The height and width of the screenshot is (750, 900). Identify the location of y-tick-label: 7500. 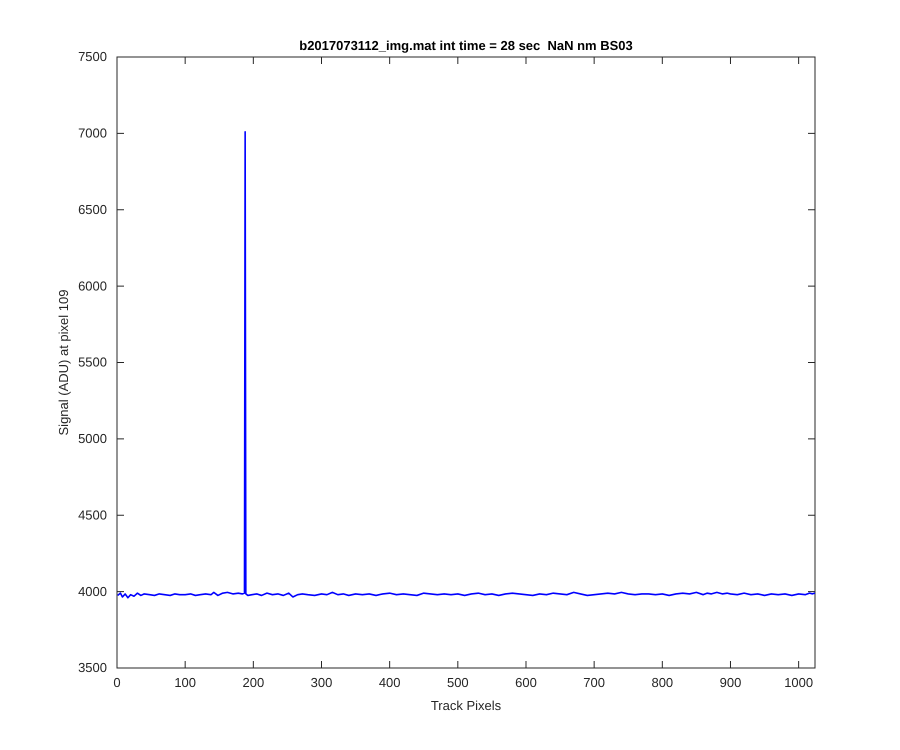
(92, 56).